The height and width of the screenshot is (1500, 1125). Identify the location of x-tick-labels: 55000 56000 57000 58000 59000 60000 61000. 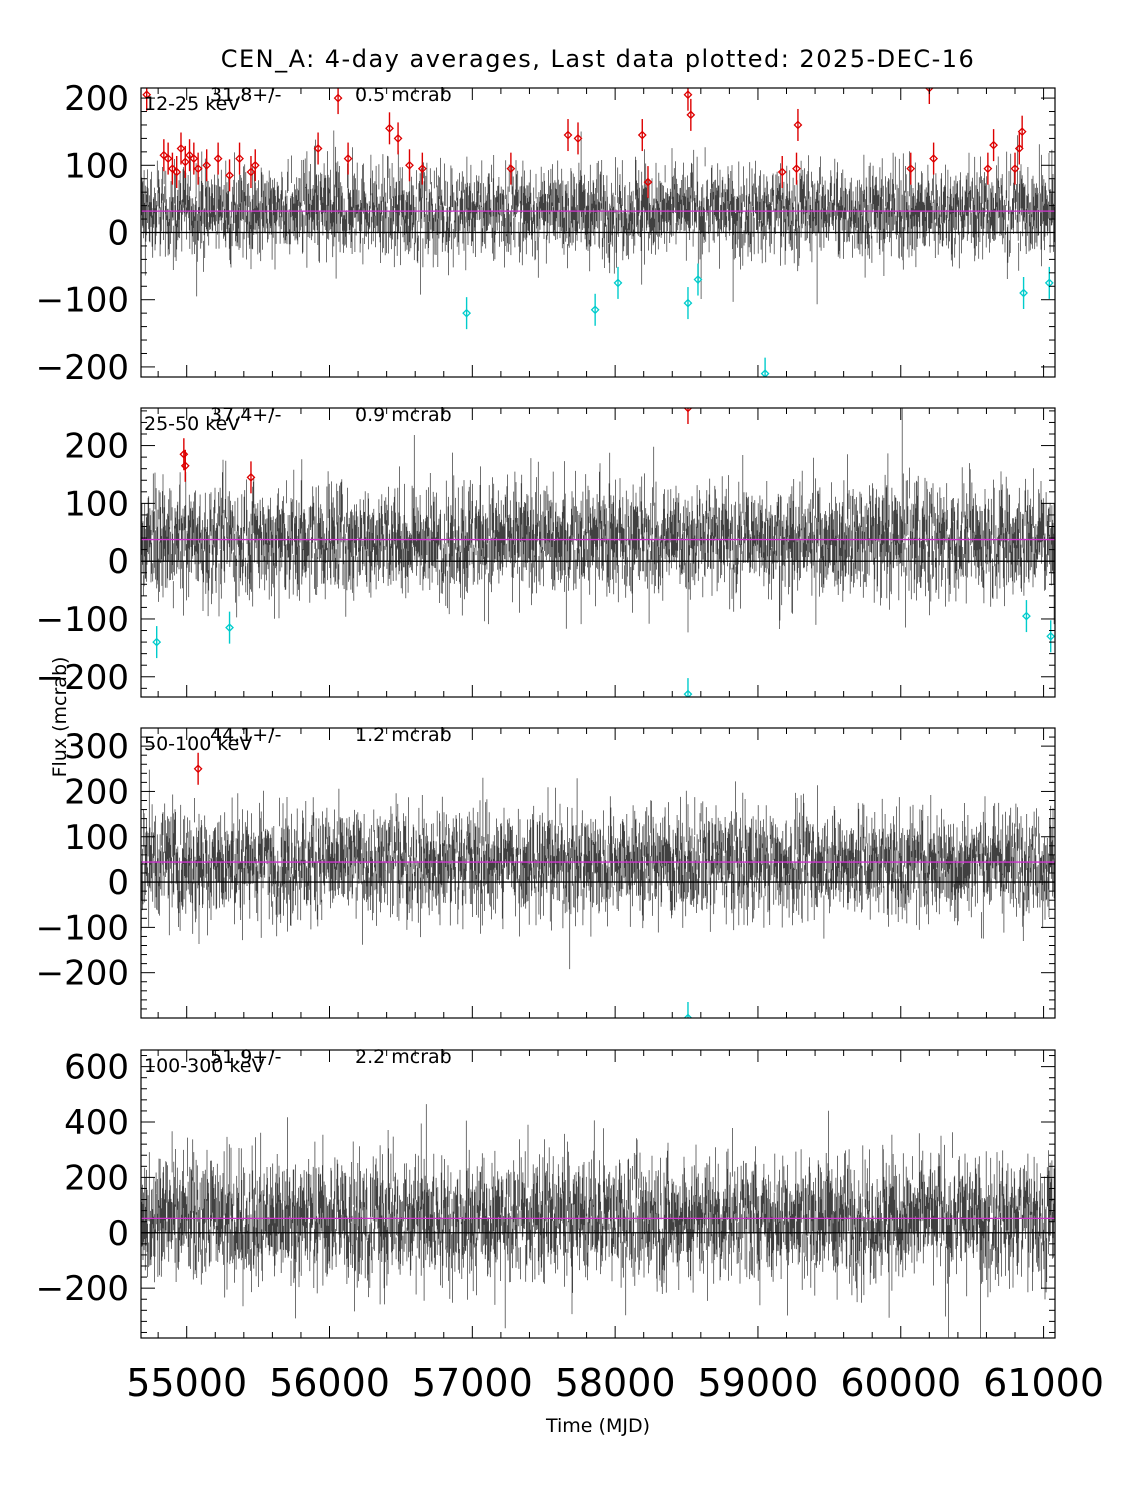
(615, 1383).